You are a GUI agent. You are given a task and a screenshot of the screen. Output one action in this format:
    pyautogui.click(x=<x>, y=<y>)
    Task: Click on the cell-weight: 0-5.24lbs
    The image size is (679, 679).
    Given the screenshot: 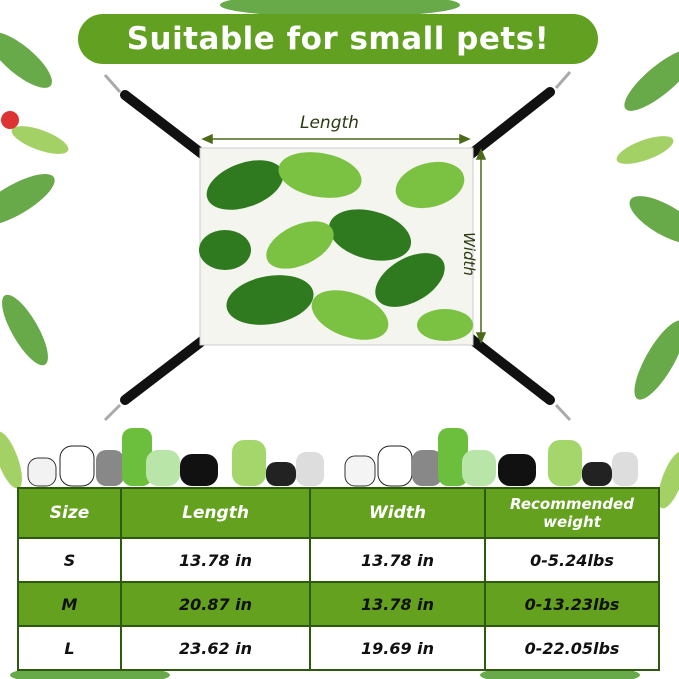 What is the action you would take?
    pyautogui.click(x=572, y=560)
    